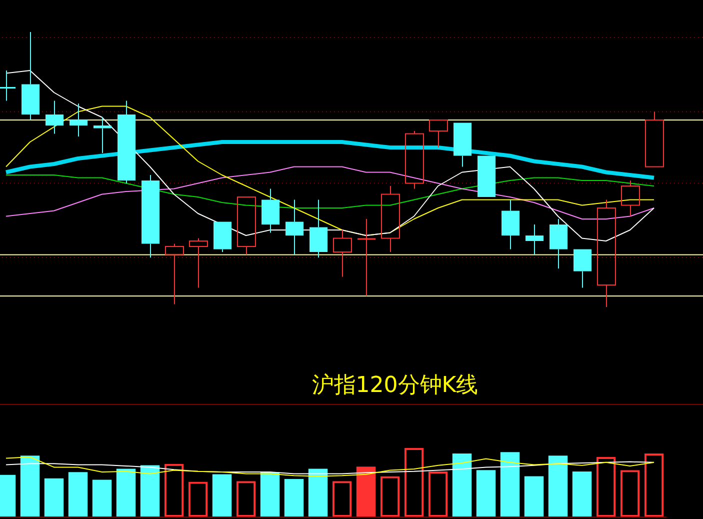  I want to click on text: 沪指120分钟K线, so click(395, 386).